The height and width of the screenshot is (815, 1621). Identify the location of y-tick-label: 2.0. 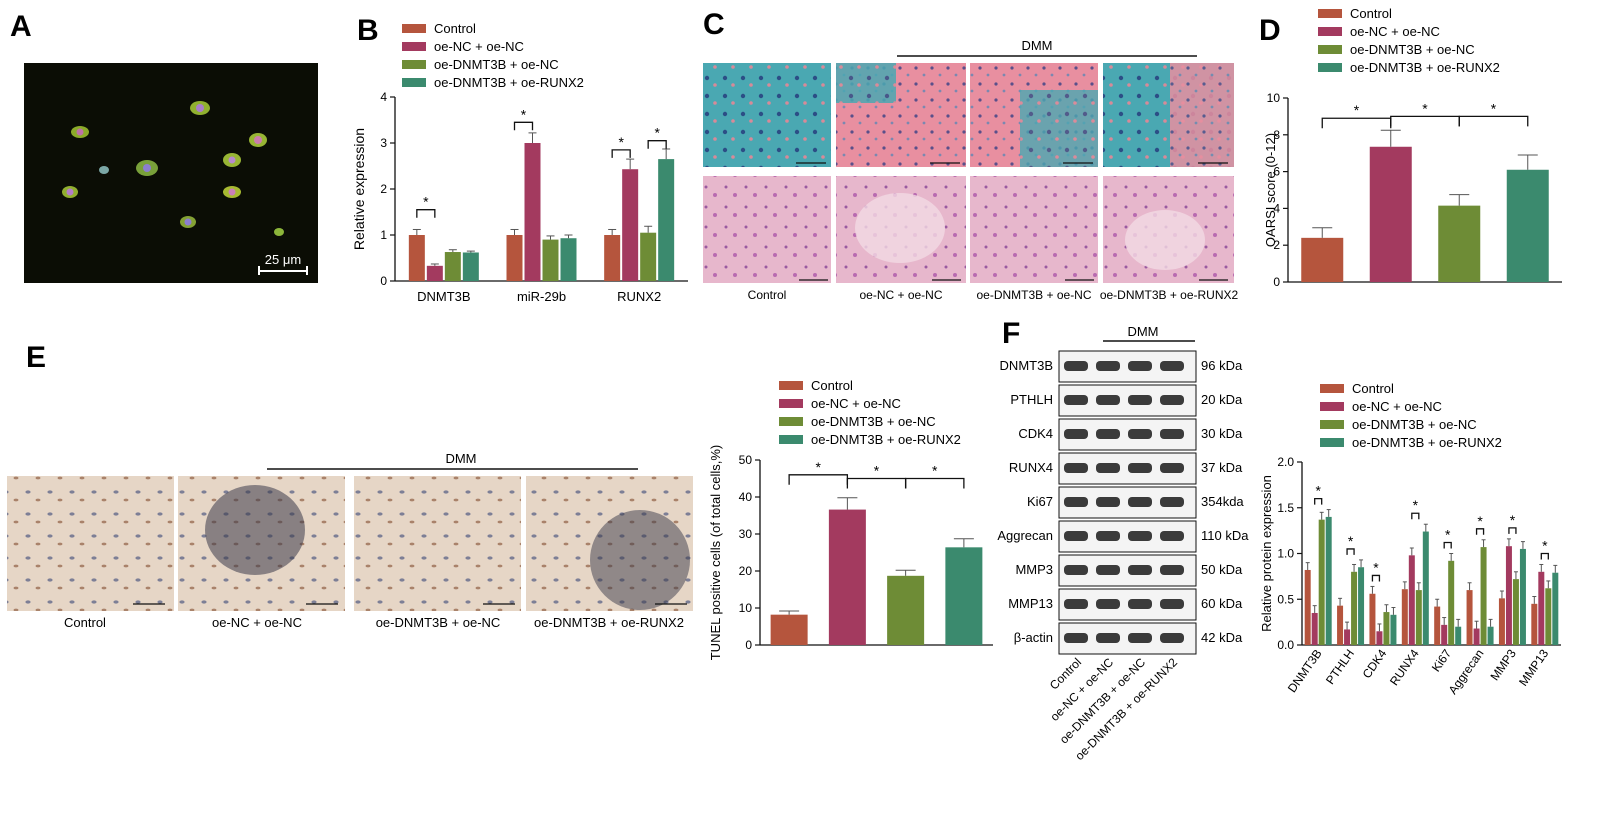
(1285, 462).